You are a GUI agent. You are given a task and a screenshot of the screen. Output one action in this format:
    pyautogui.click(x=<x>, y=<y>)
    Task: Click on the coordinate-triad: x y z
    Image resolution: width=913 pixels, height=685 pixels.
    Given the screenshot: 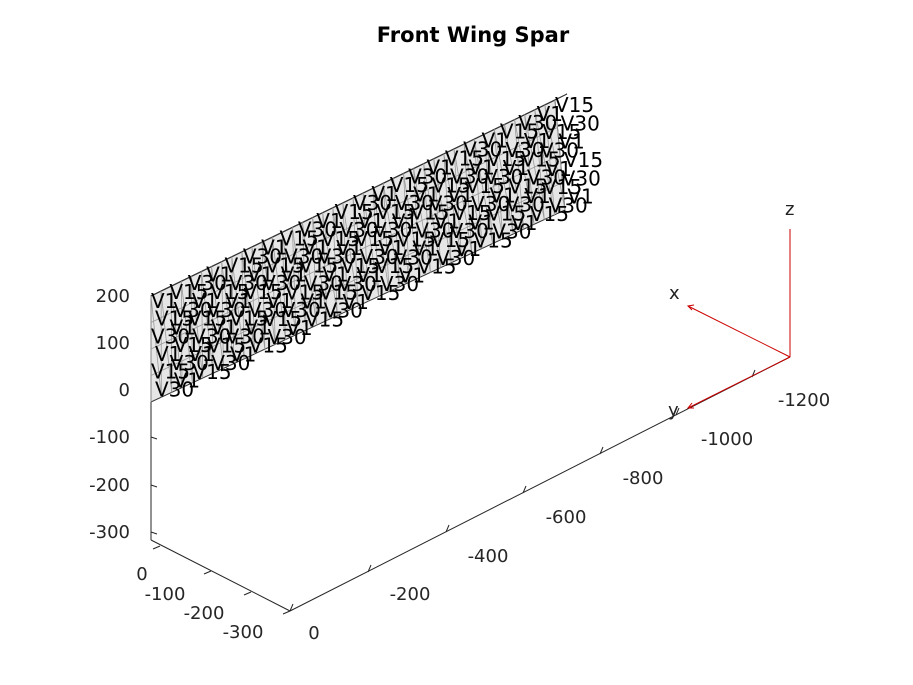 What is the action you would take?
    pyautogui.click(x=731, y=310)
    